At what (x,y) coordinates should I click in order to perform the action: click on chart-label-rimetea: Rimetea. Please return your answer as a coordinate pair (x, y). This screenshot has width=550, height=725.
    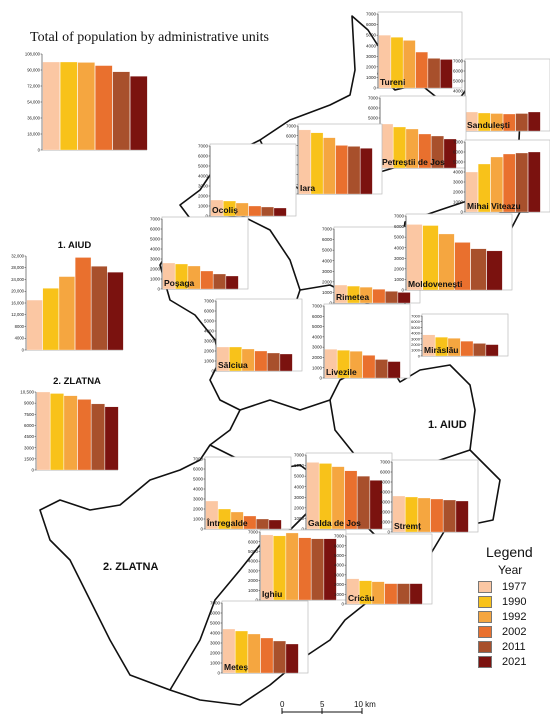
    Looking at the image, I should click on (352, 297).